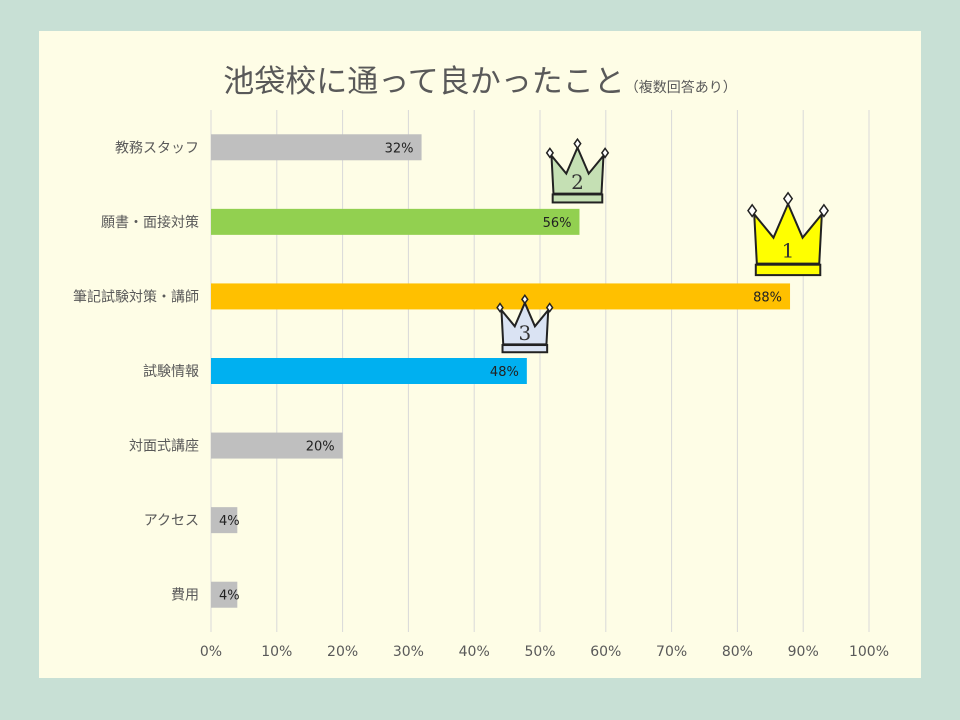 This screenshot has width=960, height=720. I want to click on category-label: 試験情報, so click(171, 372).